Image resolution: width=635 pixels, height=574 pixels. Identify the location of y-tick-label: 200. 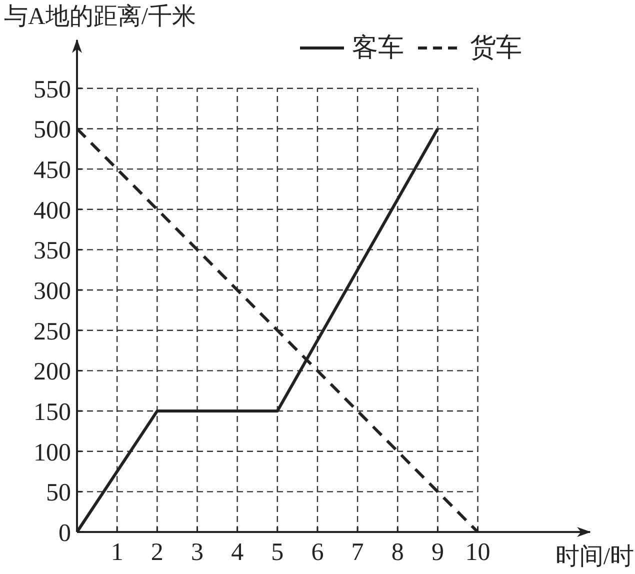
(52, 372).